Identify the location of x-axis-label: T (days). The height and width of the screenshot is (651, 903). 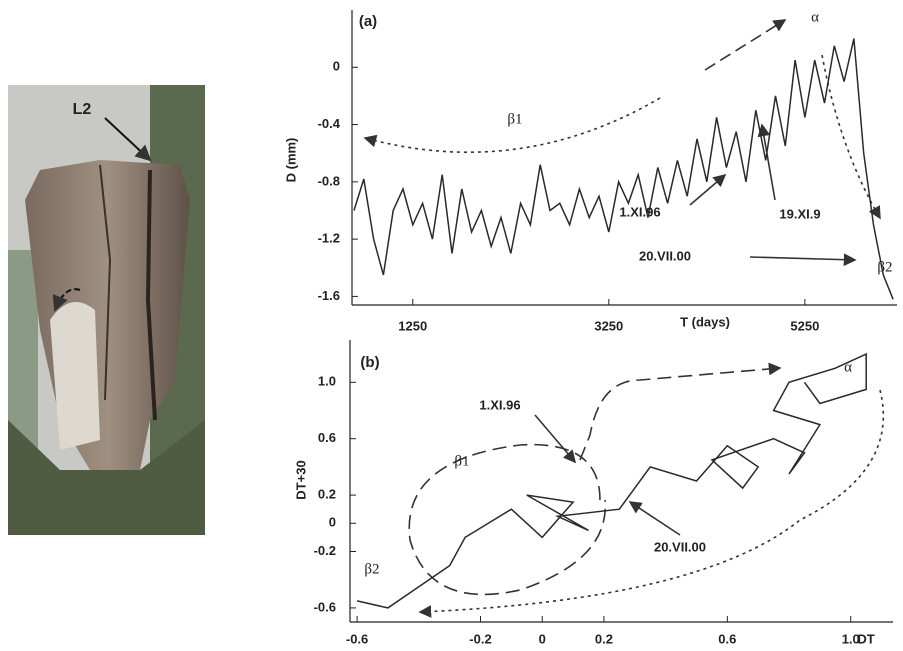
(705, 321).